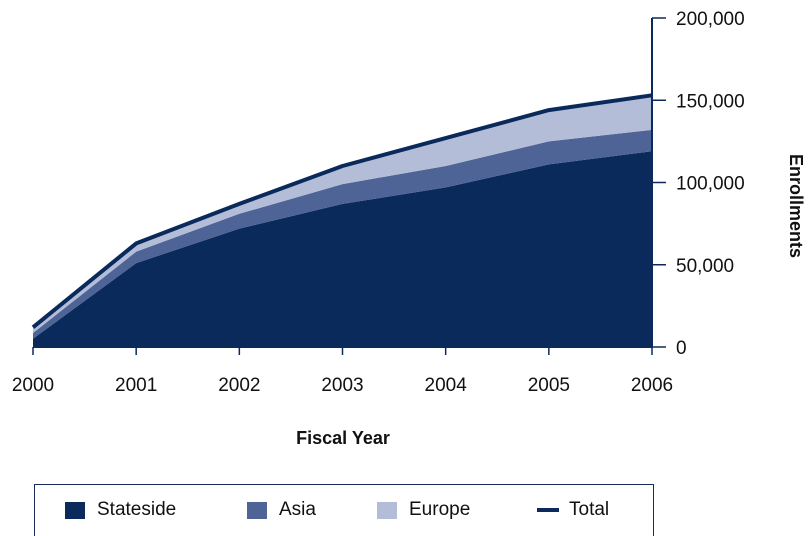 Image resolution: width=808 pixels, height=536 pixels. I want to click on y-axis-title: Enrollments, so click(796, 206).